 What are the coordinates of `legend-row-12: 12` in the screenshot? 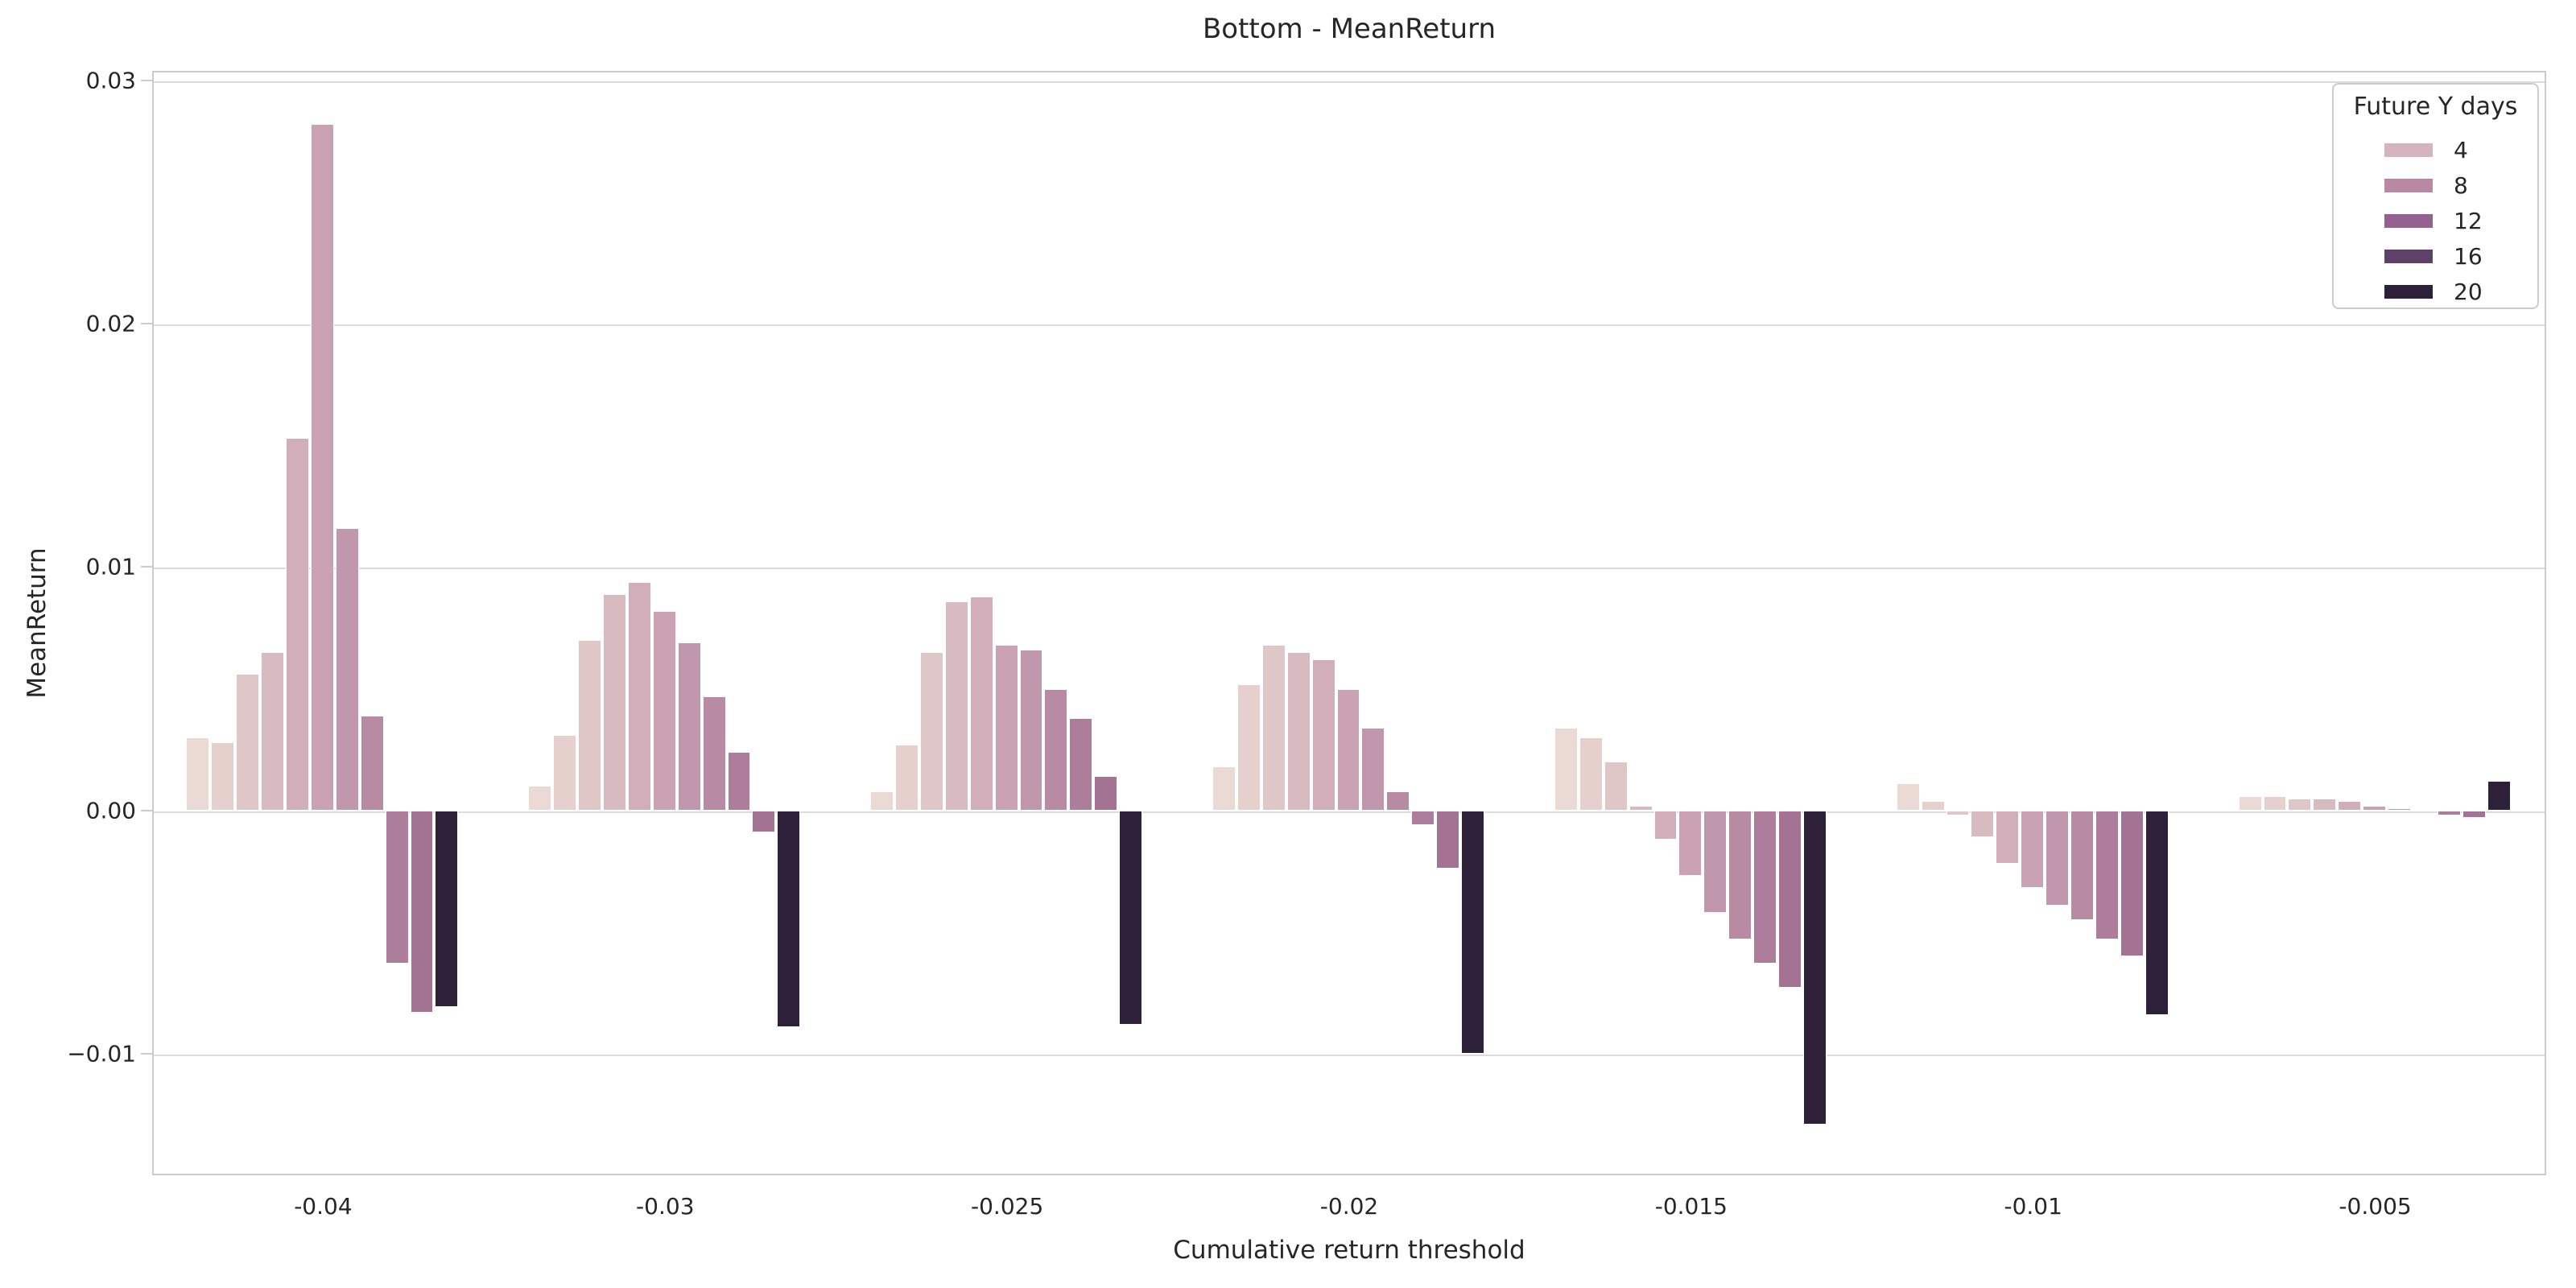 It's located at (2435, 221).